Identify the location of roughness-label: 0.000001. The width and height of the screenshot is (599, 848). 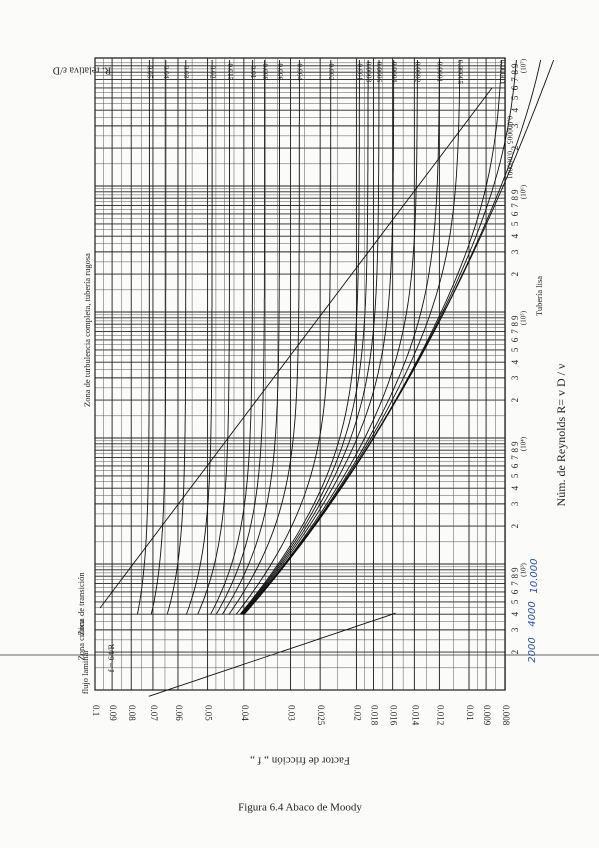
(509, 165).